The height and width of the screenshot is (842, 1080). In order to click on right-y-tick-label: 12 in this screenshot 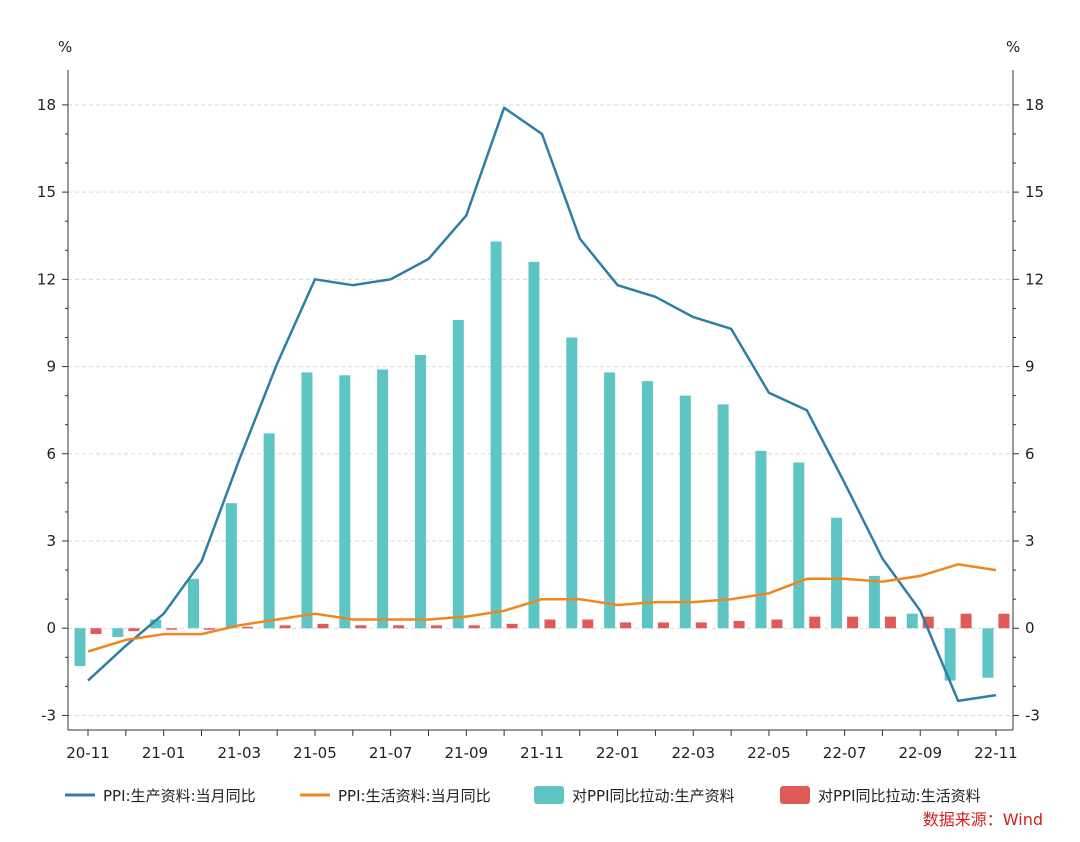, I will do `click(1034, 279)`.